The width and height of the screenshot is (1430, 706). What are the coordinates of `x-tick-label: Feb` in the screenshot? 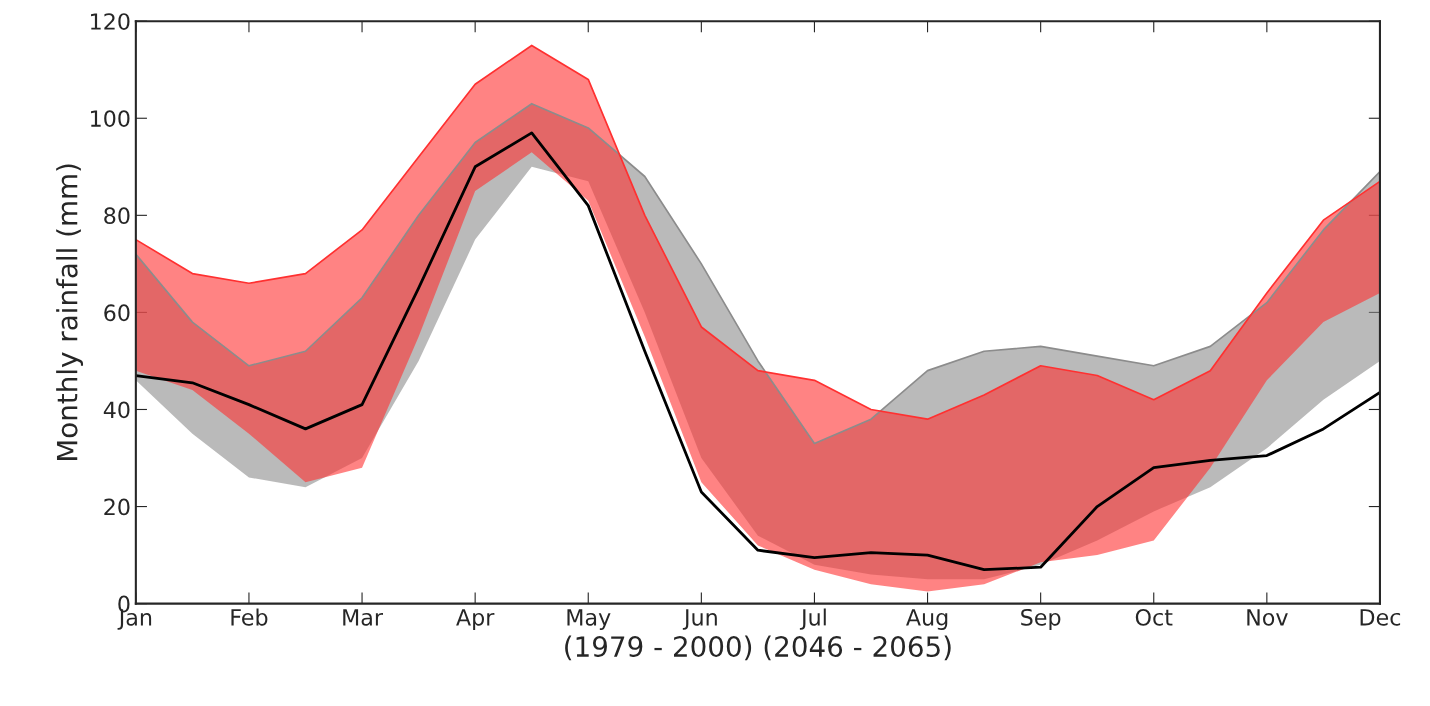 It's located at (249, 617).